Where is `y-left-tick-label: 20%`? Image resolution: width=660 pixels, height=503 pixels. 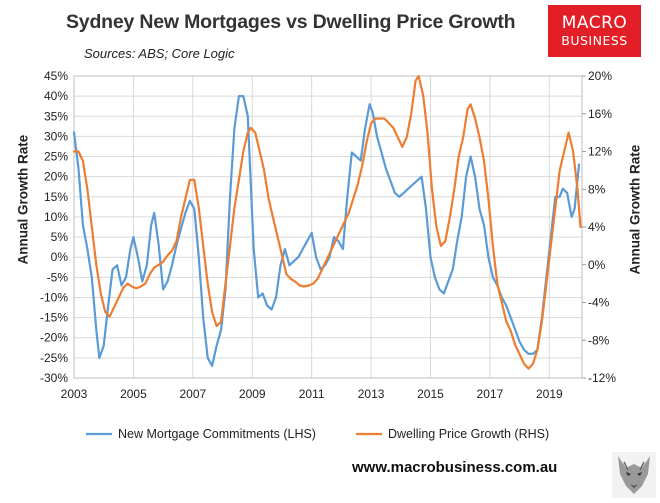 y-left-tick-label: 20% is located at coordinates (56, 177).